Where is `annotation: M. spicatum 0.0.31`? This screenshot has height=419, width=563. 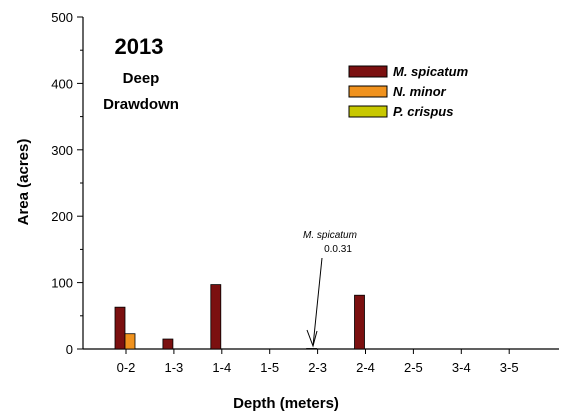 annotation: M. spicatum 0.0.31 is located at coordinates (330, 289).